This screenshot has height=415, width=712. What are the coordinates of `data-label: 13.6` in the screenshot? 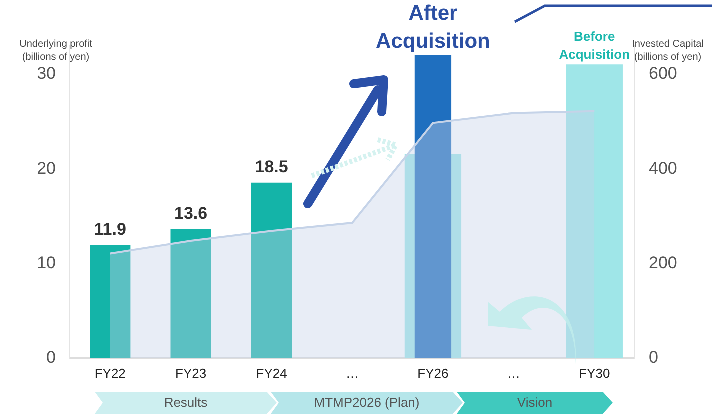 It's located at (191, 213).